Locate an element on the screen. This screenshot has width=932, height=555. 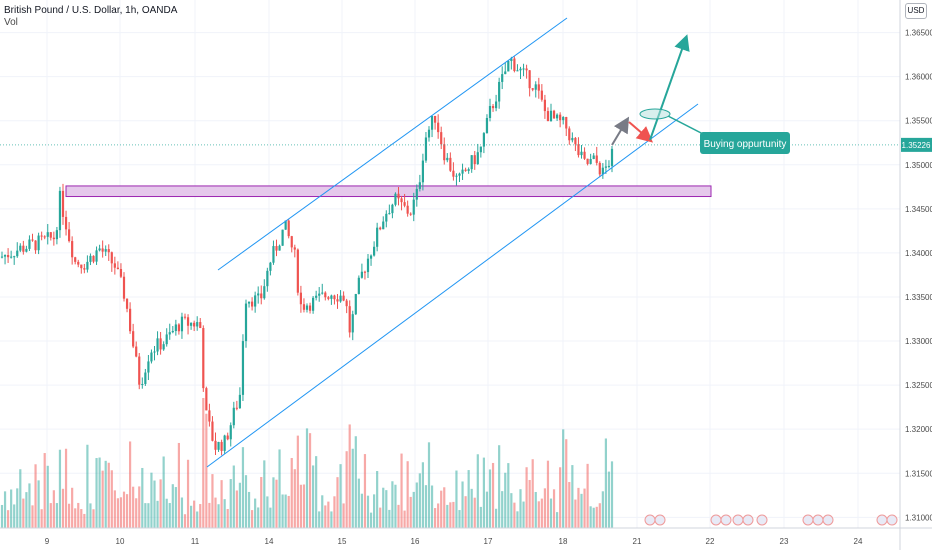
x-tick-label: 9 is located at coordinates (47, 541).